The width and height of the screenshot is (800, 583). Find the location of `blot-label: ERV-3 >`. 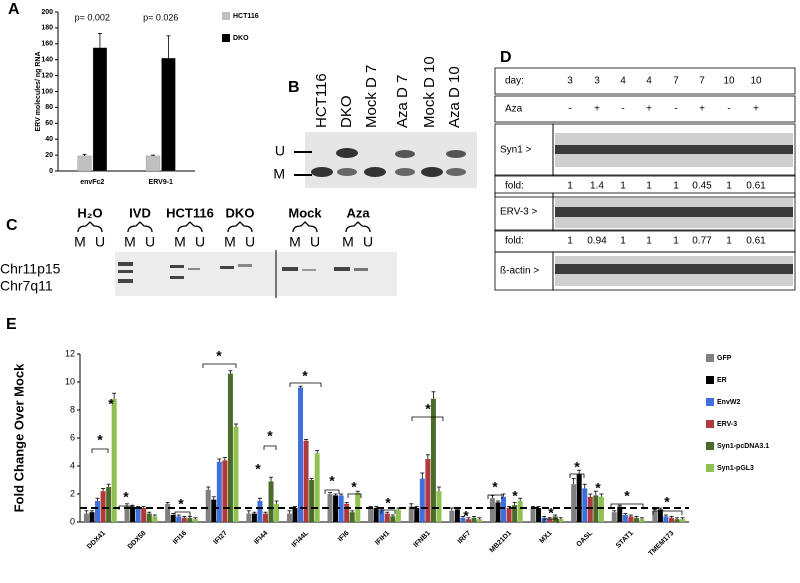

blot-label: ERV-3 > is located at coordinates (518, 212).